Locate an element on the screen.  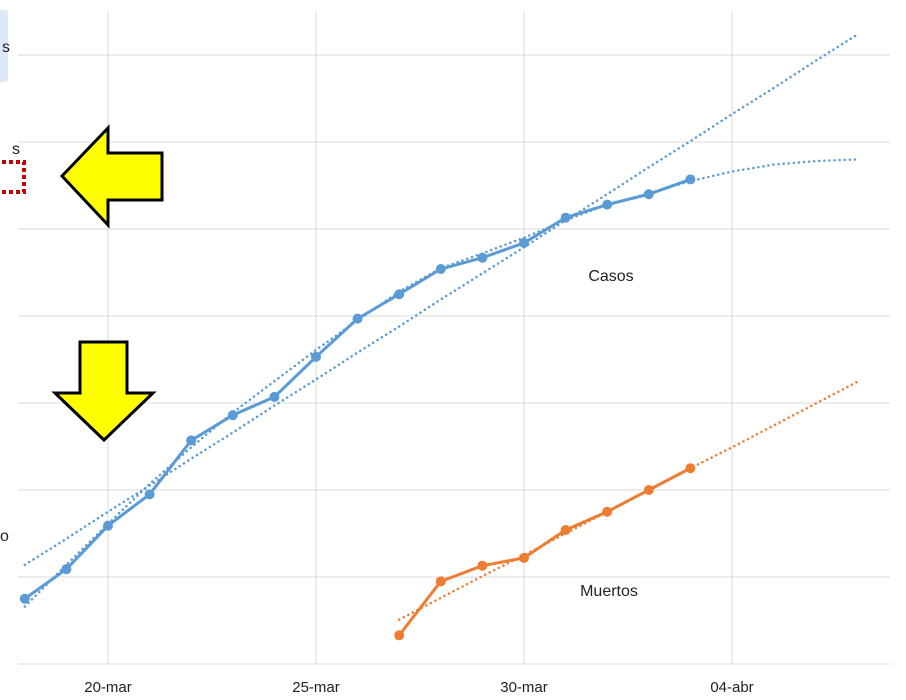
x-tick-label: 25-mar is located at coordinates (316, 687).